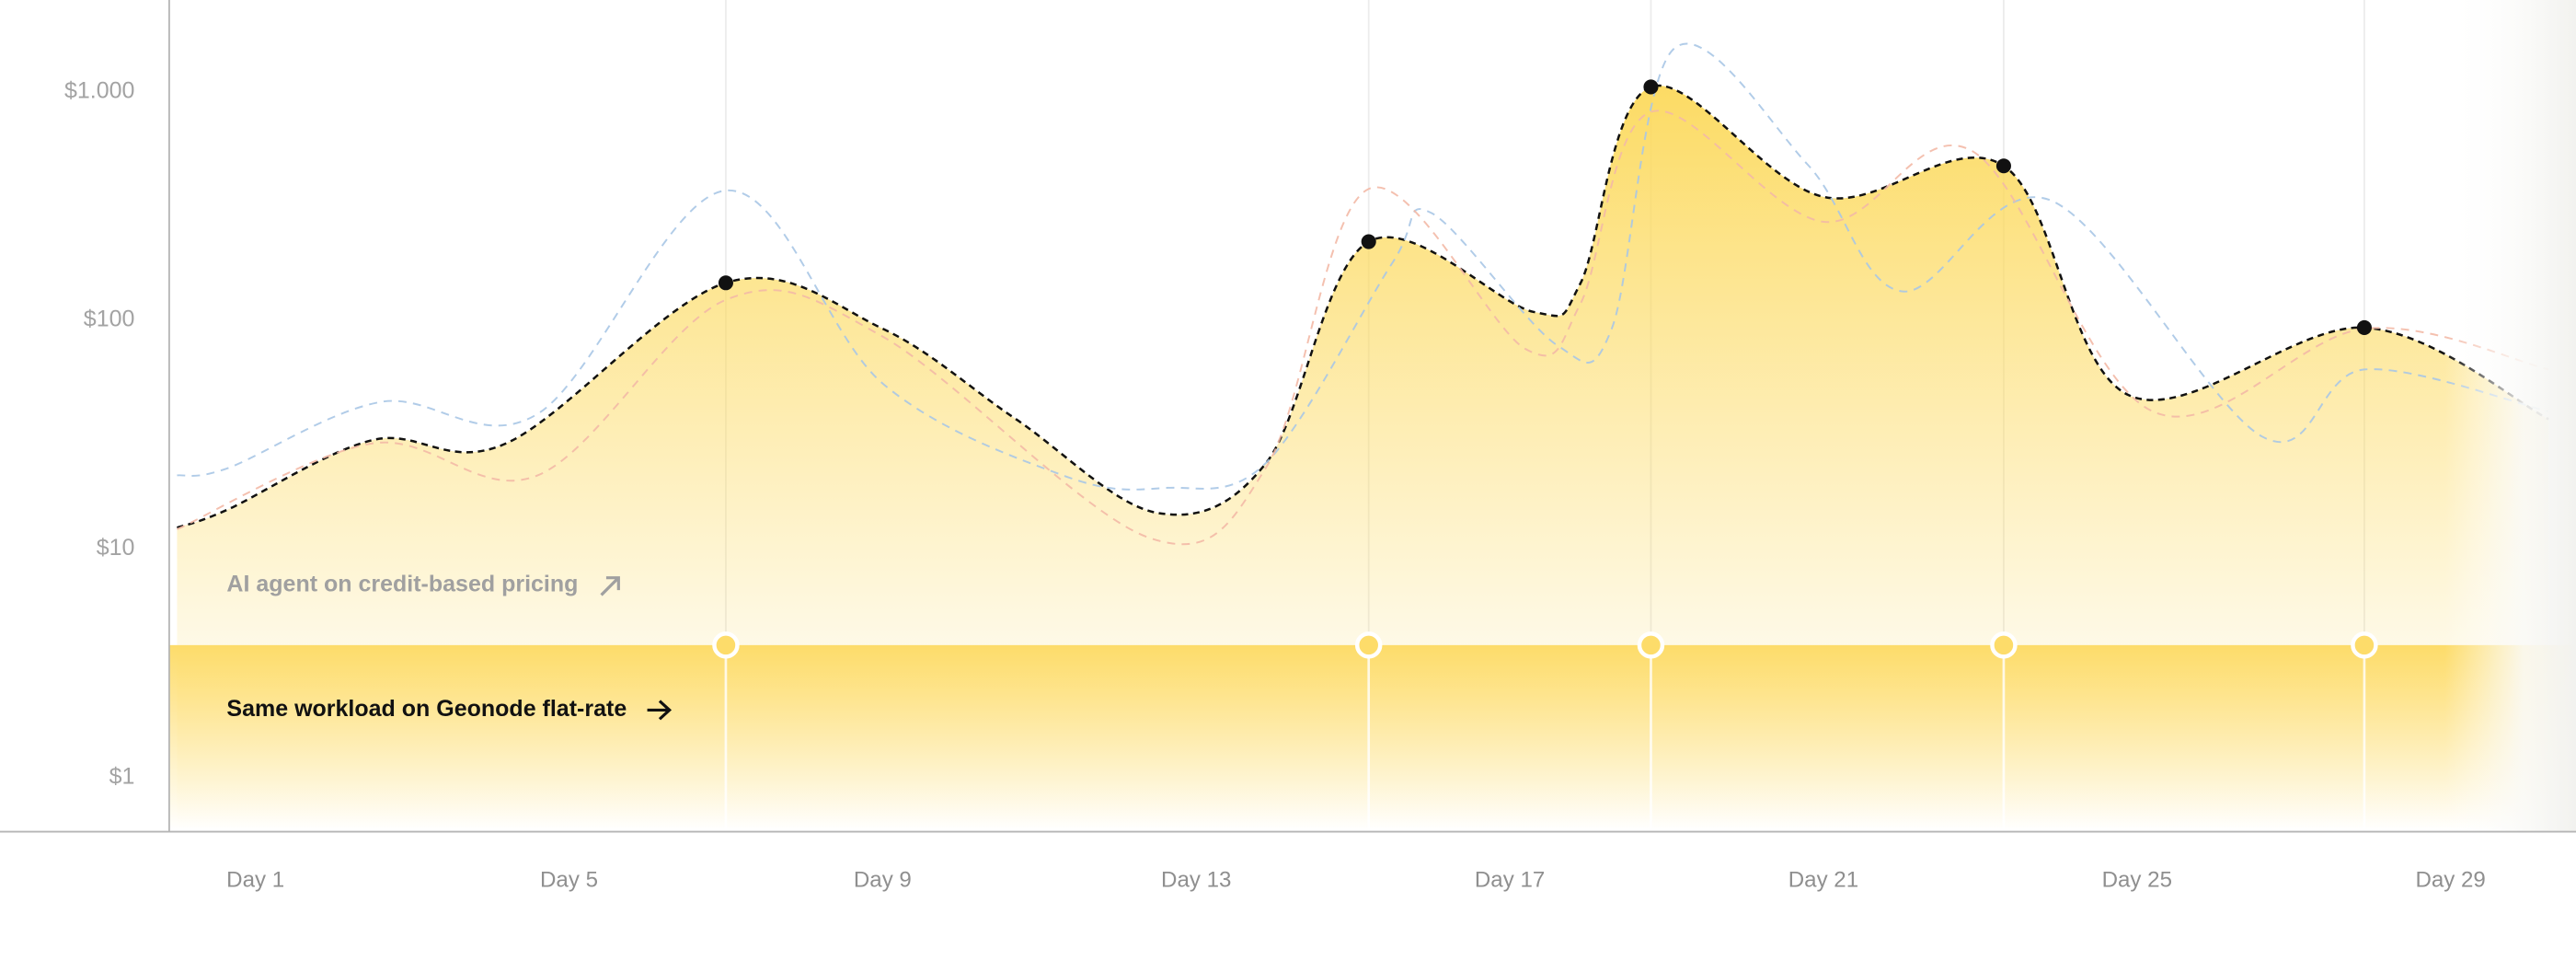  I want to click on x-tick-label: Day 5, so click(569, 880).